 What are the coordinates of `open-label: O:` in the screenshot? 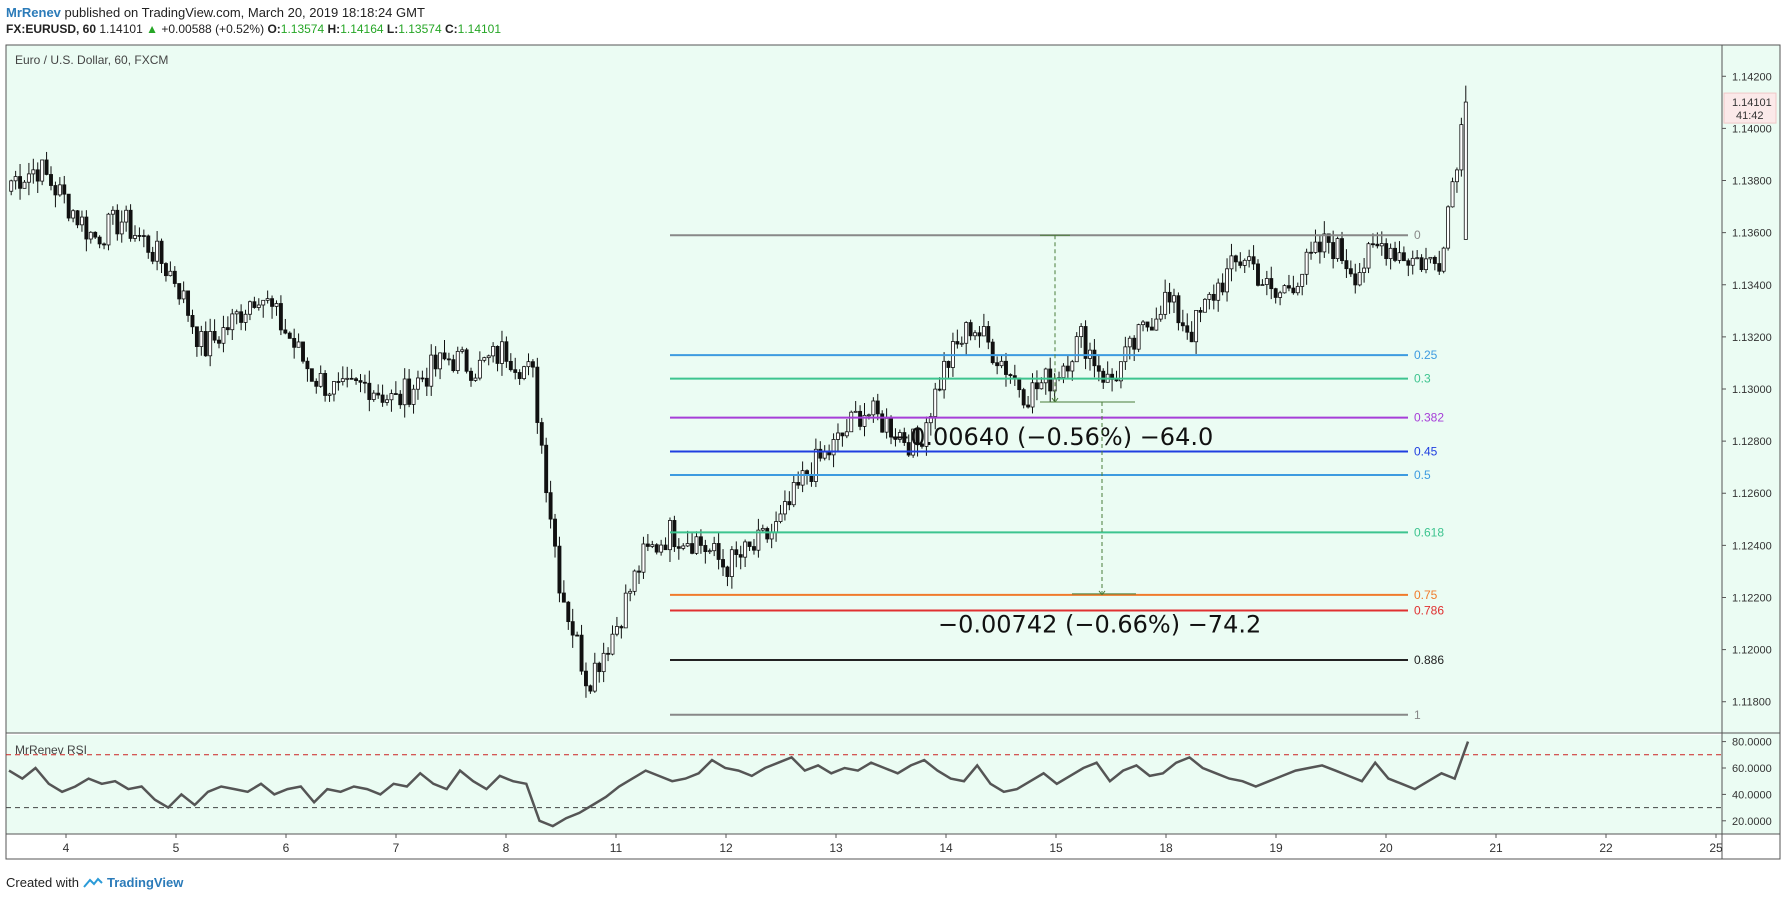 It's located at (274, 29).